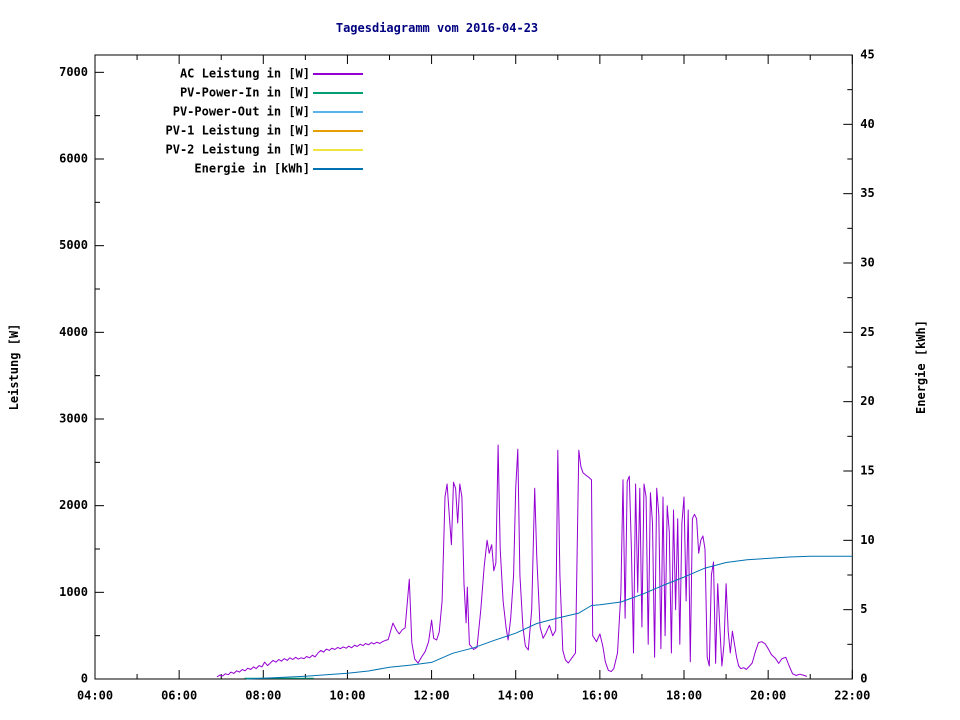 The height and width of the screenshot is (720, 960). I want to click on x-axis-tick-label: 06:00, so click(179, 696).